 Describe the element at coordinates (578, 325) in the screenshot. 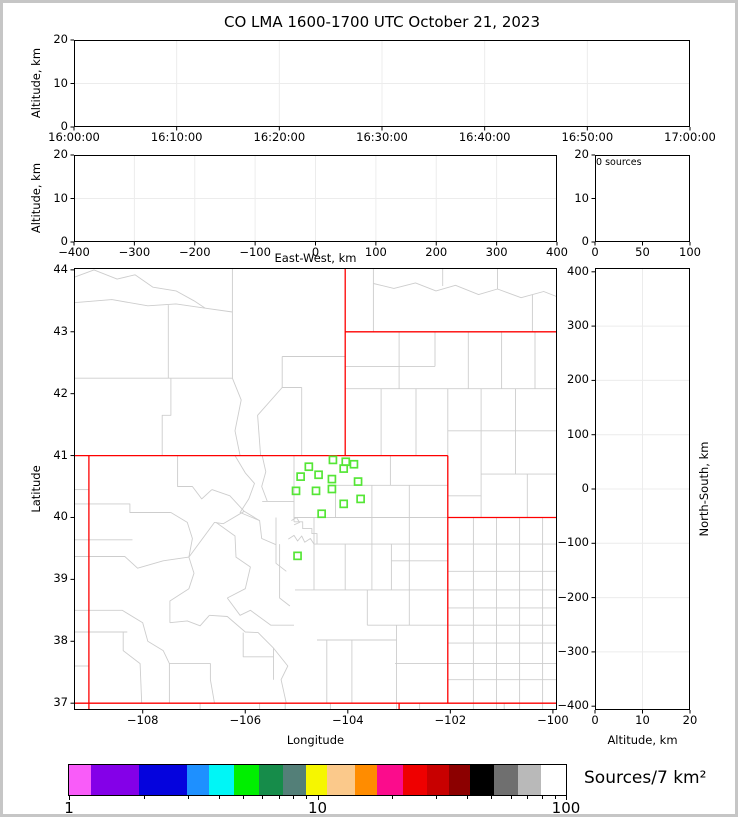

I see `north-south-y-tick-label: 300` at that location.